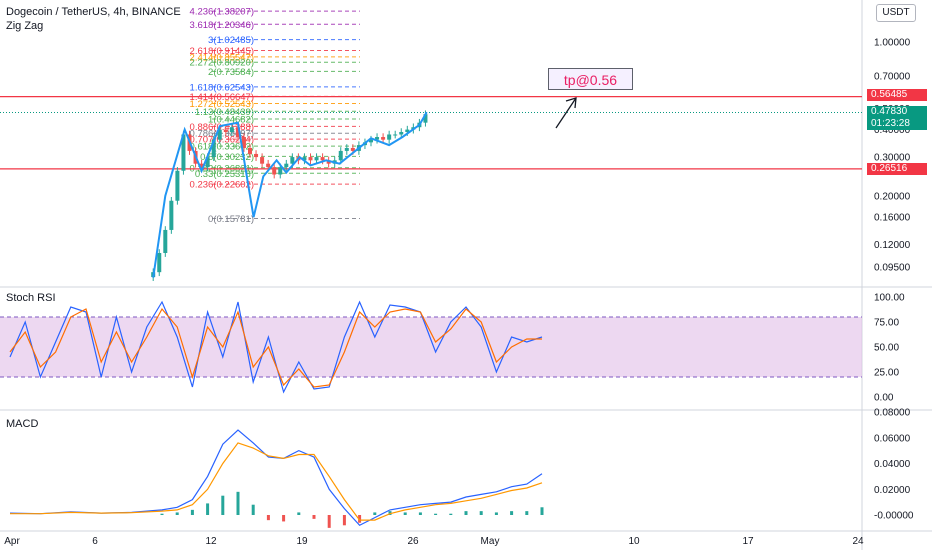  I want to click on fib-level-label: 0.786(0.38497), so click(222, 134).